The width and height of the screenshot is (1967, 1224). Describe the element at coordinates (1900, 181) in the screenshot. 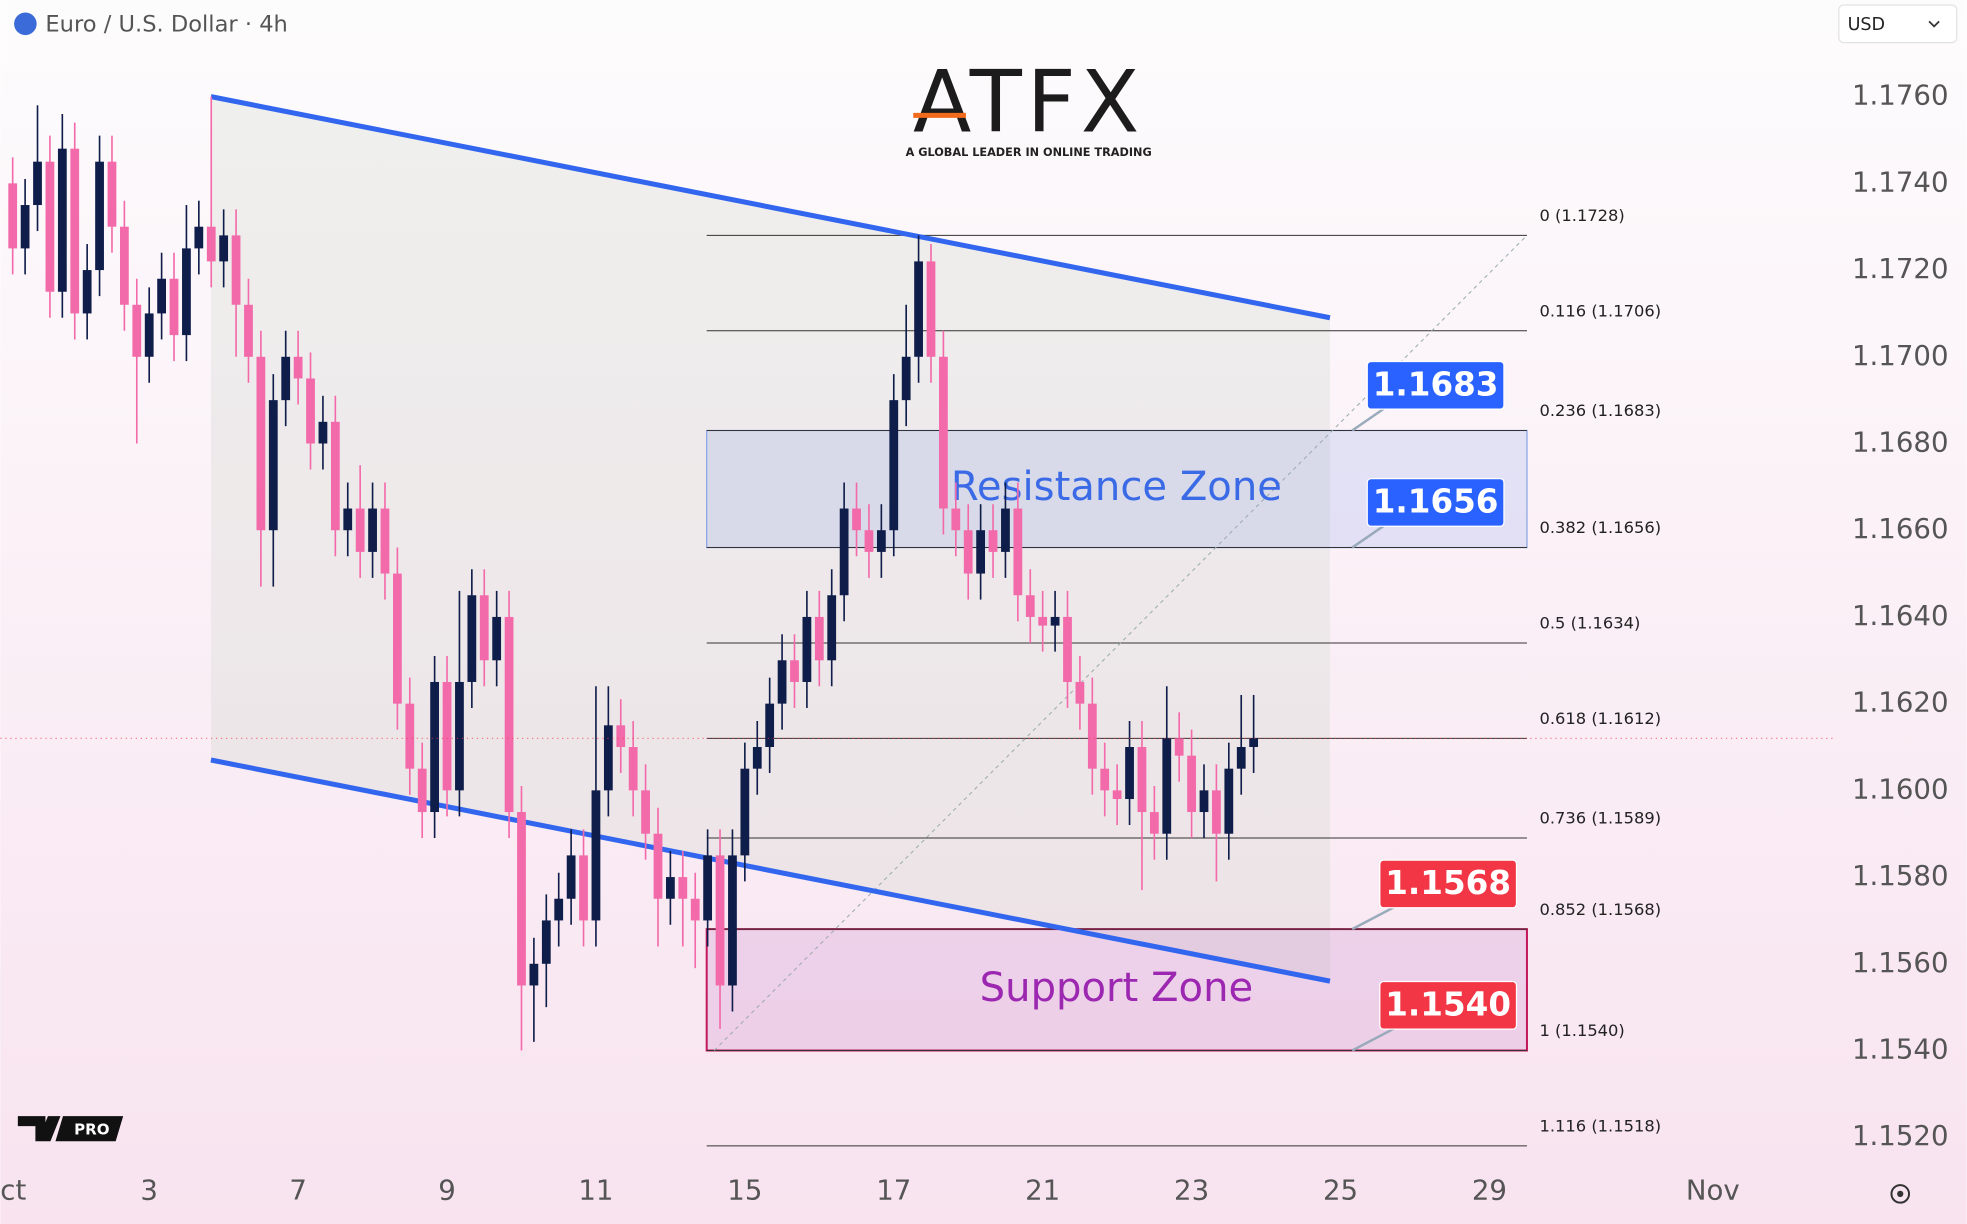

I see `y-tick-label: 1.1740` at that location.